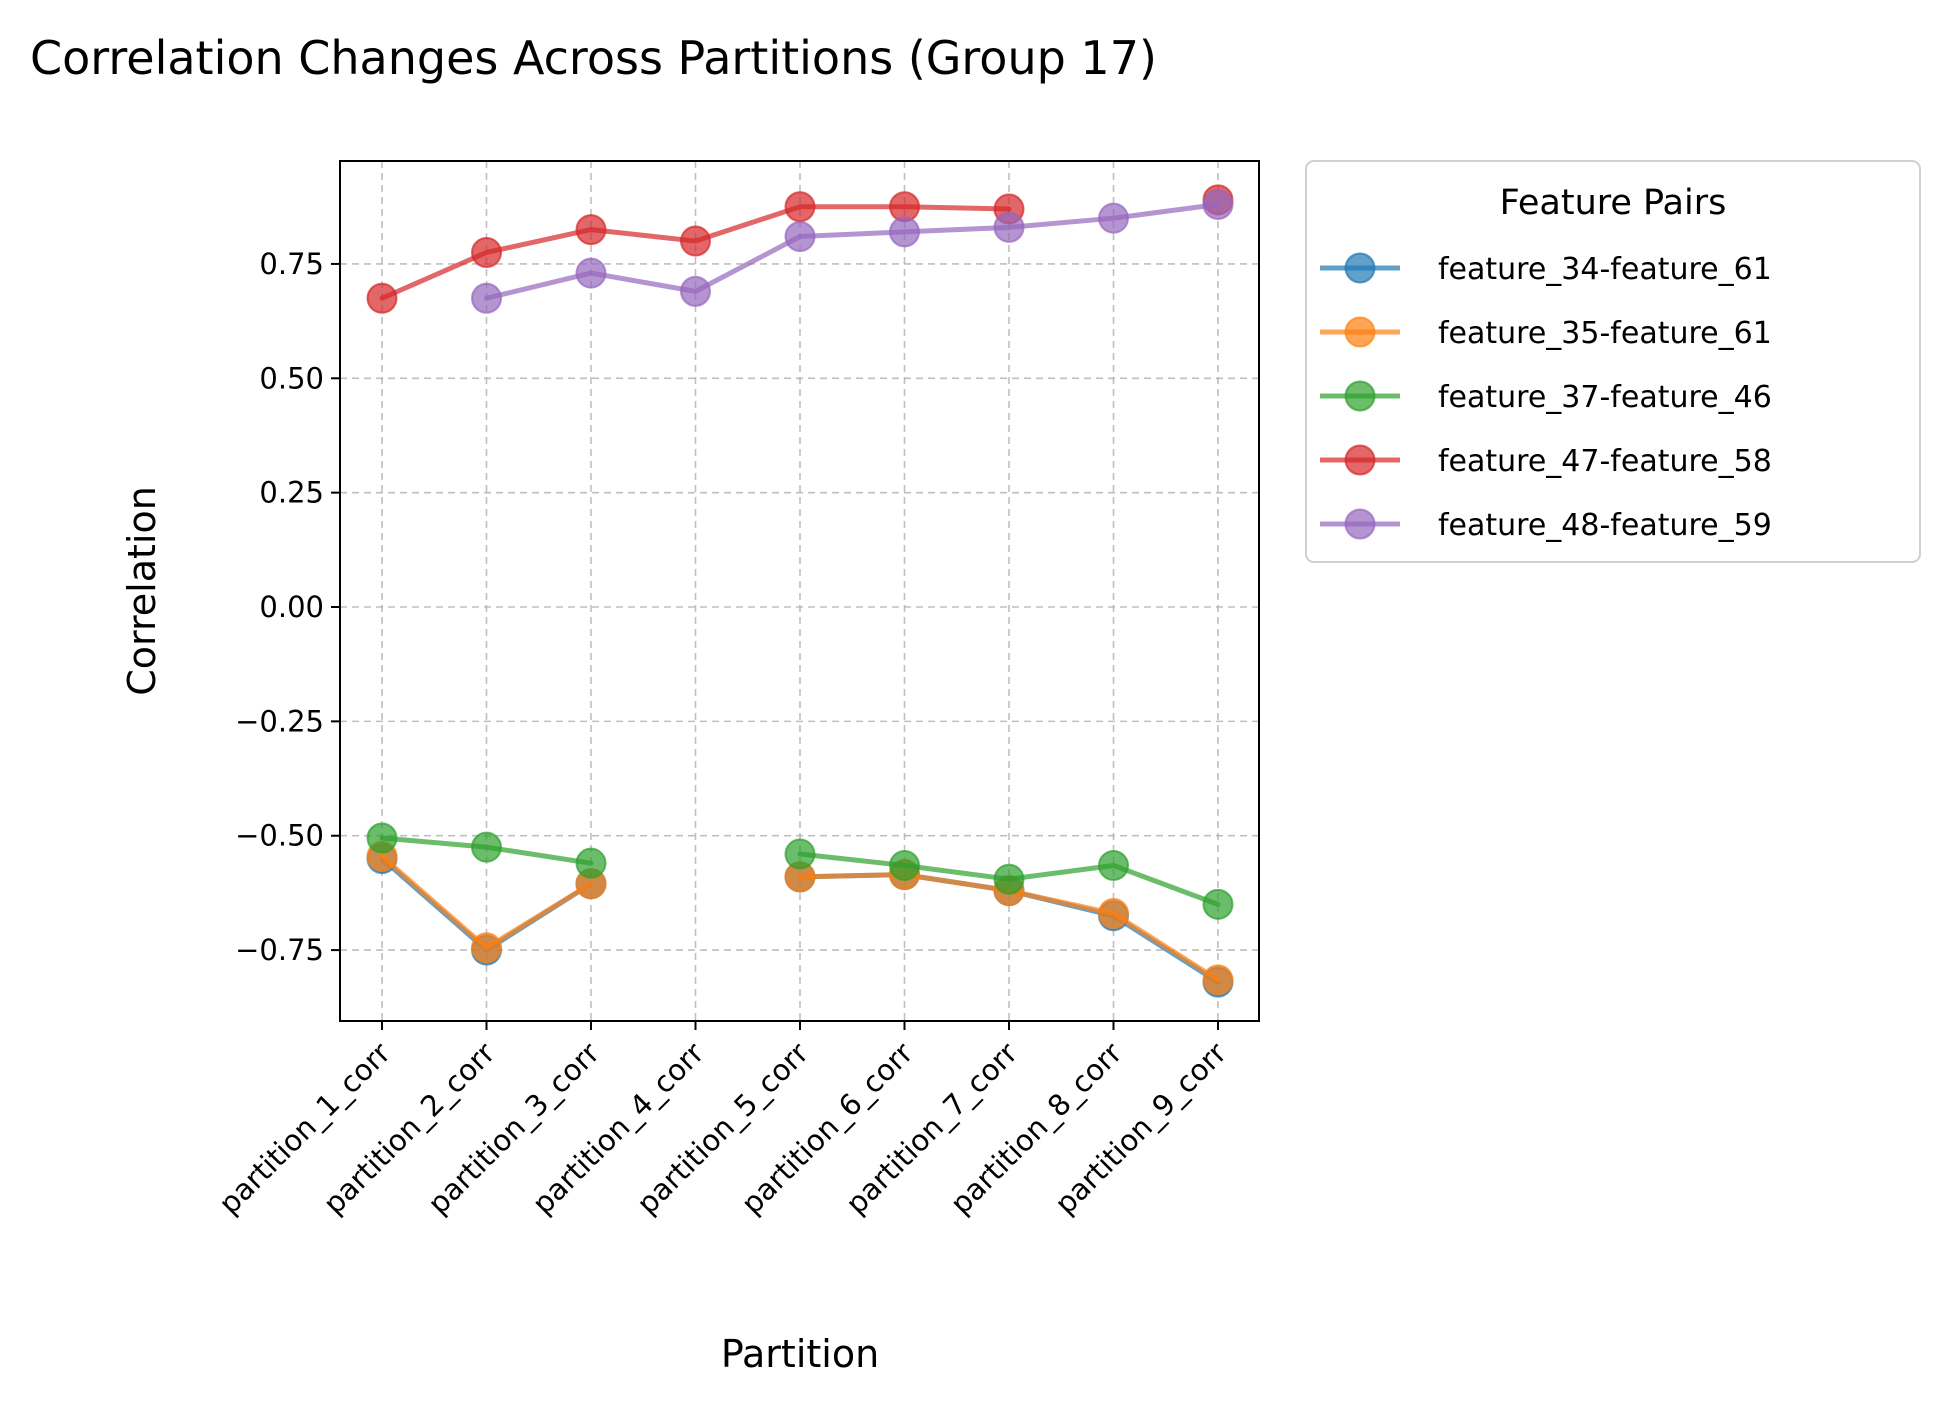 Image resolution: width=1941 pixels, height=1402 pixels. I want to click on legend-item: feature_47-feature_58, so click(1546, 461).